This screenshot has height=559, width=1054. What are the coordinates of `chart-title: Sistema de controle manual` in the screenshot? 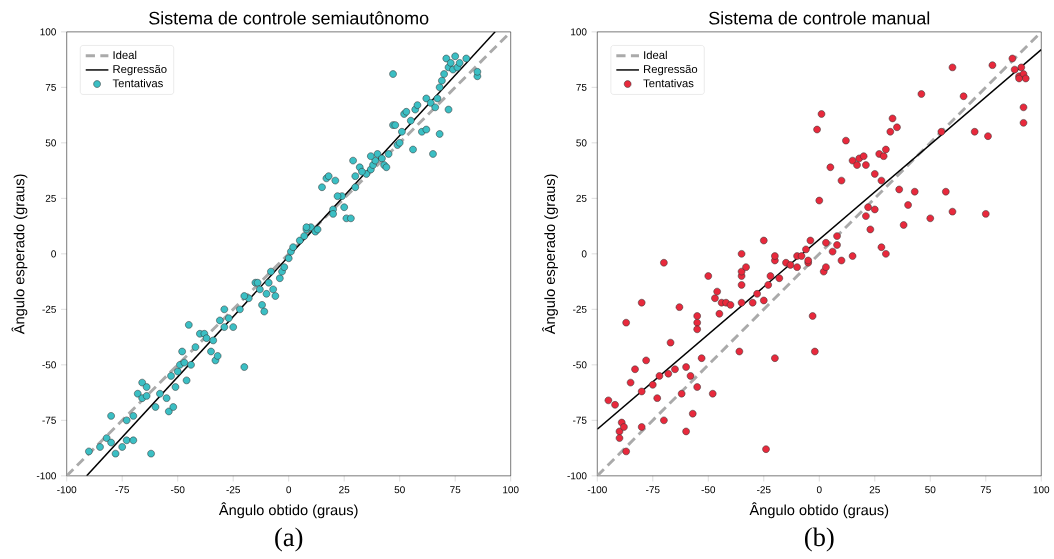 It's located at (819, 18).